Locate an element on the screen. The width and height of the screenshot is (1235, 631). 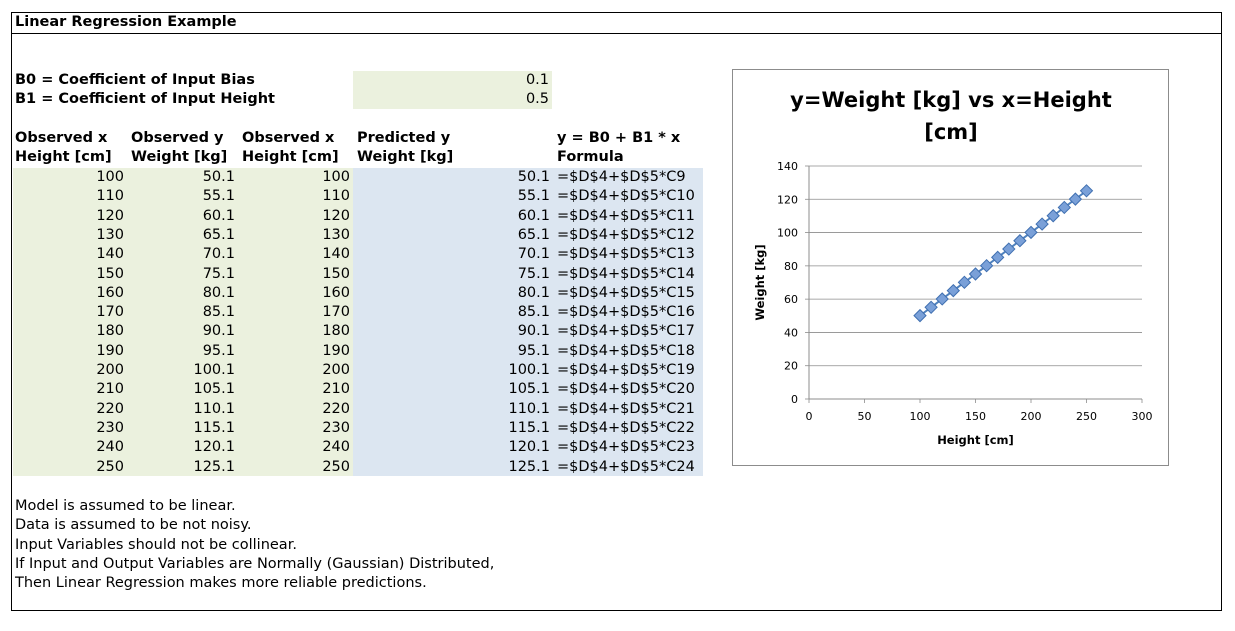
cell-observed-x: 210 is located at coordinates (110, 389).